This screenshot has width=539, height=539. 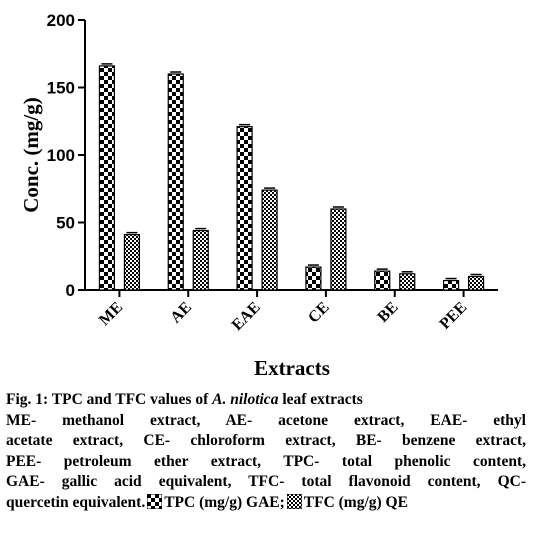 What do you see at coordinates (294, 501) in the screenshot?
I see `tfc-legend-swatch-icon` at bounding box center [294, 501].